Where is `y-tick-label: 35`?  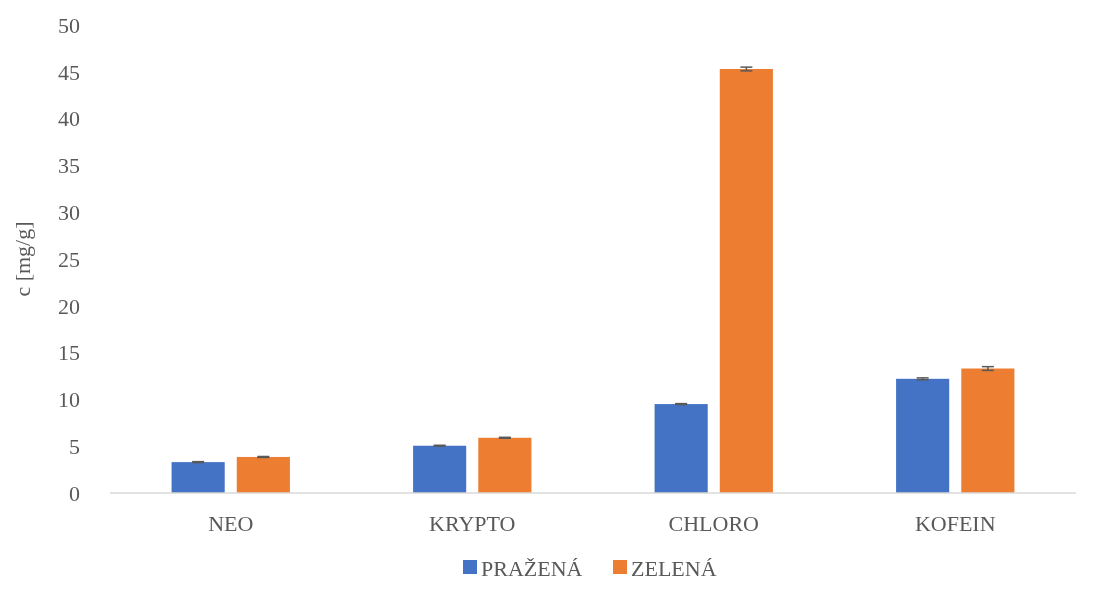
y-tick-label: 35 is located at coordinates (69, 166).